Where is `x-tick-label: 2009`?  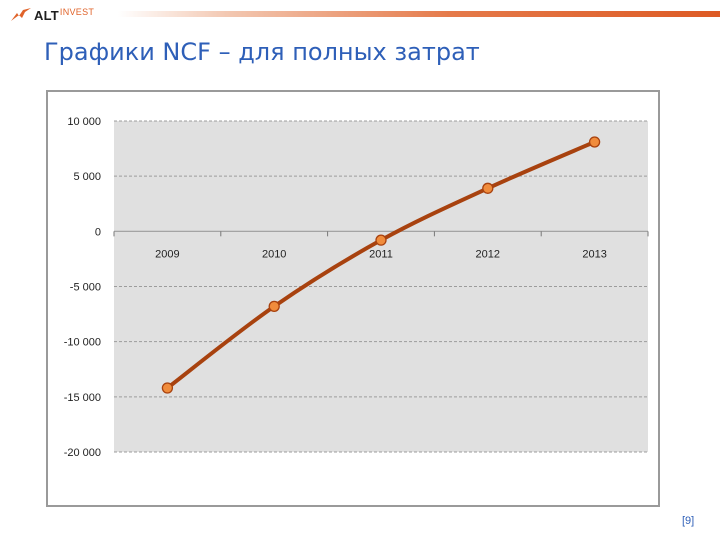 x-tick-label: 2009 is located at coordinates (167, 254).